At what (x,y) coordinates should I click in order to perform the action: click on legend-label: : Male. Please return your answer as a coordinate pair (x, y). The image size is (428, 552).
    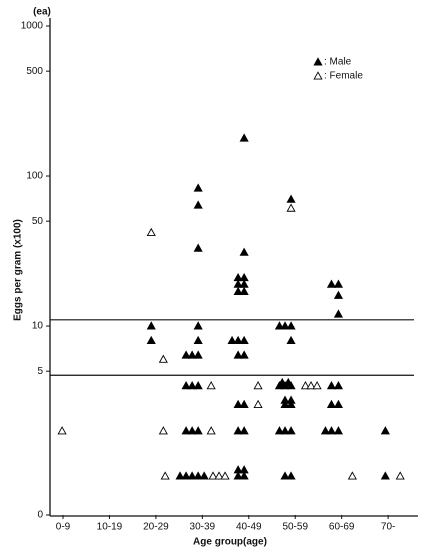
    Looking at the image, I should click on (338, 62).